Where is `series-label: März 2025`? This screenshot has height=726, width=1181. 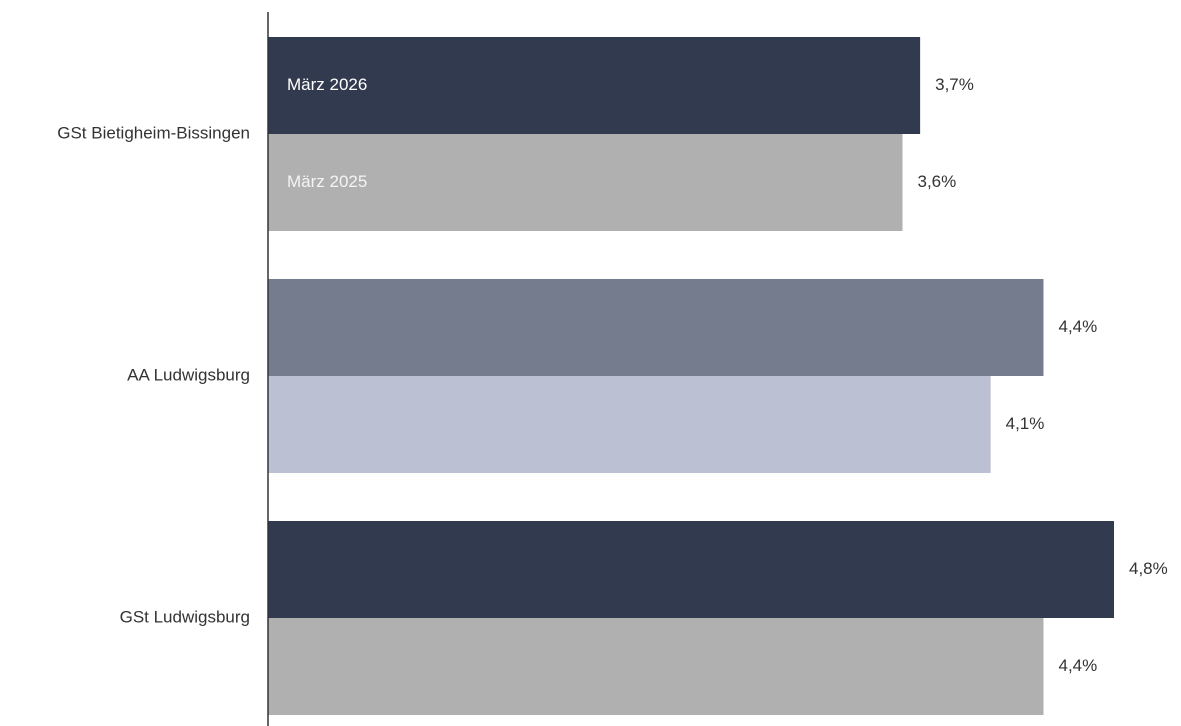 series-label: März 2025 is located at coordinates (327, 181).